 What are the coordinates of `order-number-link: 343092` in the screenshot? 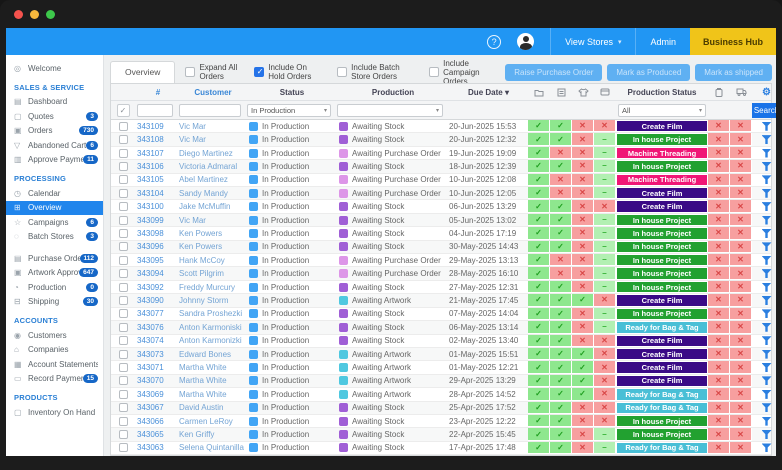 It's located at (150, 287).